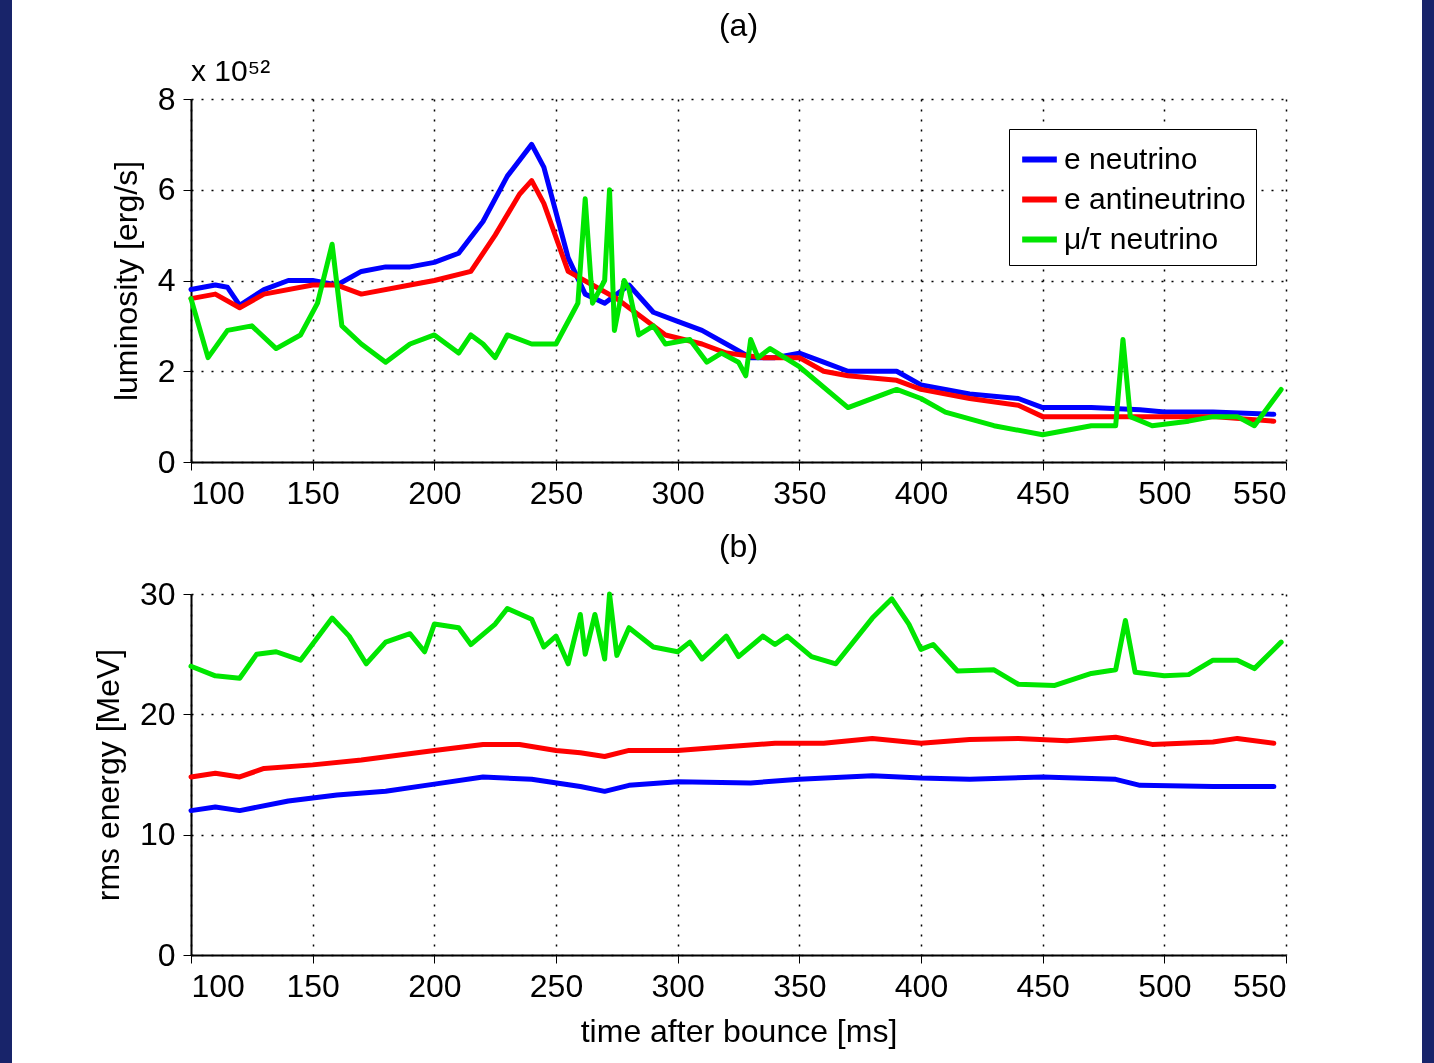 The height and width of the screenshot is (1063, 1434). What do you see at coordinates (157, 593) in the screenshot?
I see `y-tick-label: 30` at bounding box center [157, 593].